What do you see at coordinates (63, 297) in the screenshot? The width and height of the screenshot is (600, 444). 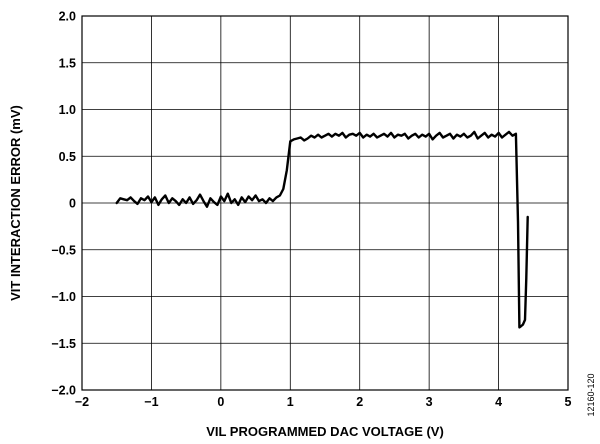 I see `y-tick-label: −1.0` at bounding box center [63, 297].